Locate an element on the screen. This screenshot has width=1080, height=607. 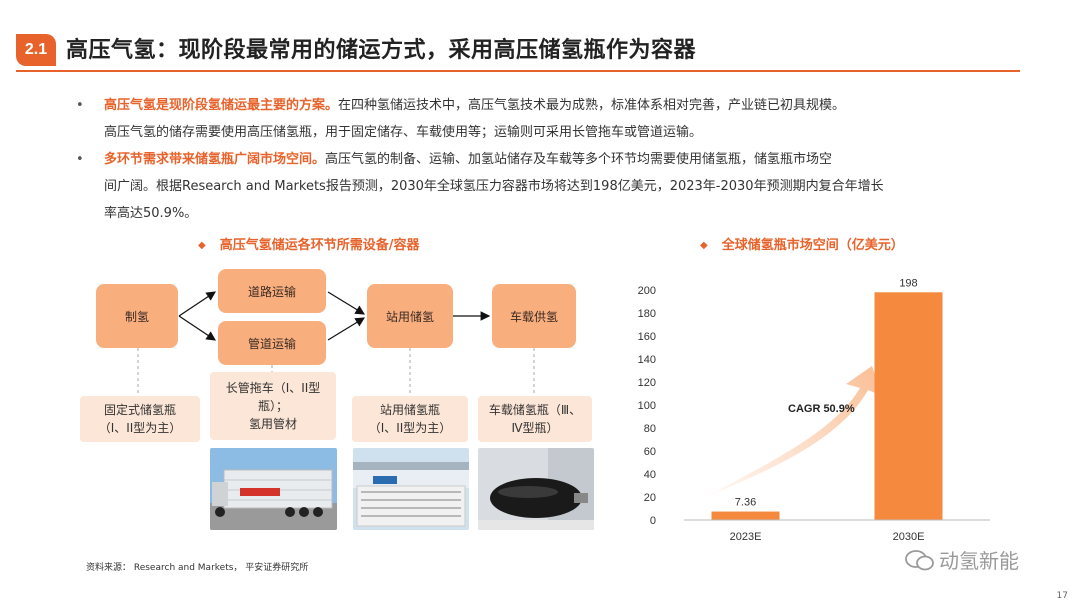
chart-title-text: 全球储氢瓶市场空间（亿美元） is located at coordinates (812, 245).